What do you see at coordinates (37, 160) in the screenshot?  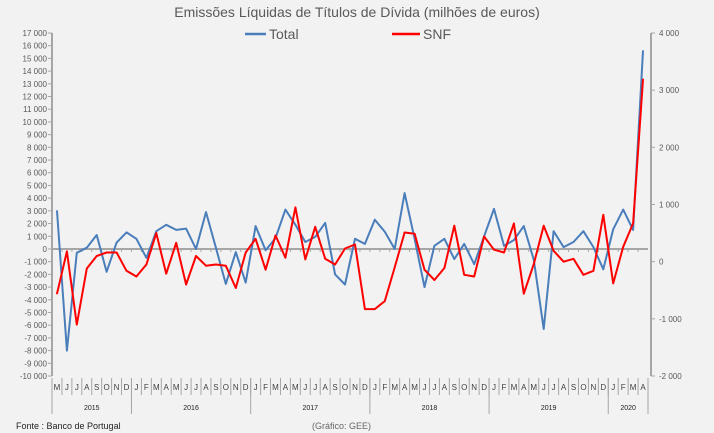 I see `left-tick-label: 7 000` at bounding box center [37, 160].